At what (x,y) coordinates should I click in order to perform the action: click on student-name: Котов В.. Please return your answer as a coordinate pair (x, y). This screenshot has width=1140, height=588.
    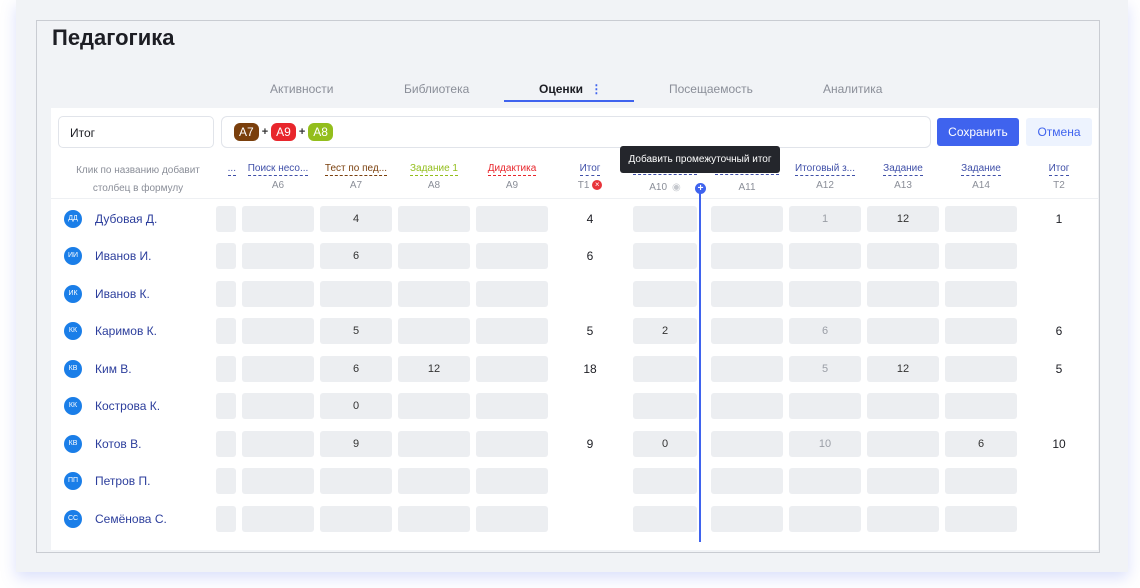
    Looking at the image, I should click on (118, 444).